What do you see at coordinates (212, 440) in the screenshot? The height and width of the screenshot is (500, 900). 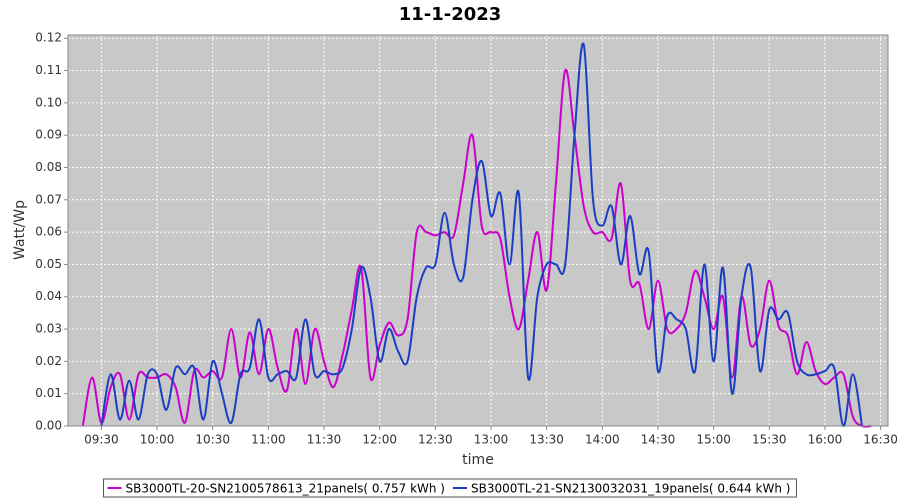 I see `x-tick-label: 10:30` at bounding box center [212, 440].